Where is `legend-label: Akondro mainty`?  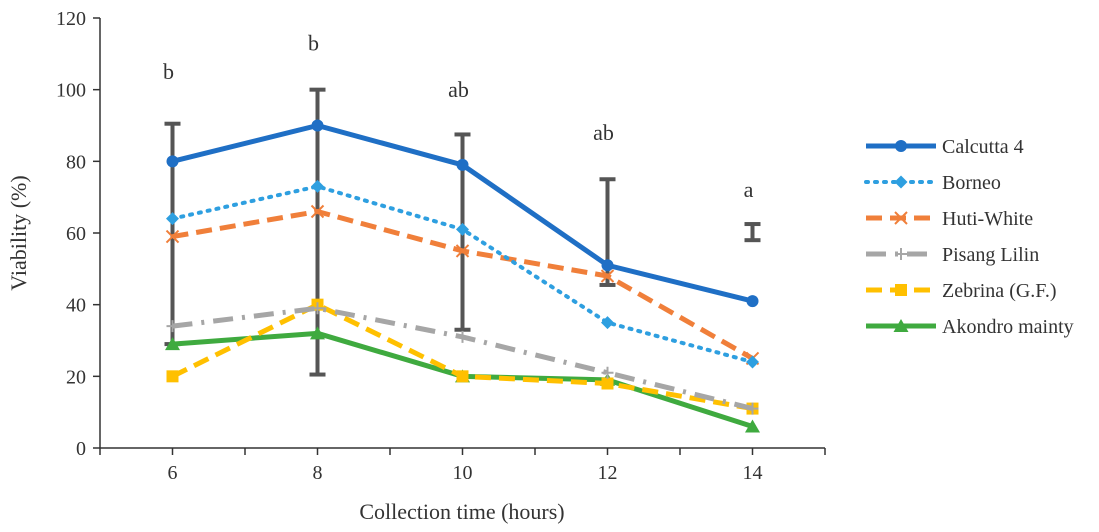
legend-label: Akondro mainty is located at coordinates (1008, 327).